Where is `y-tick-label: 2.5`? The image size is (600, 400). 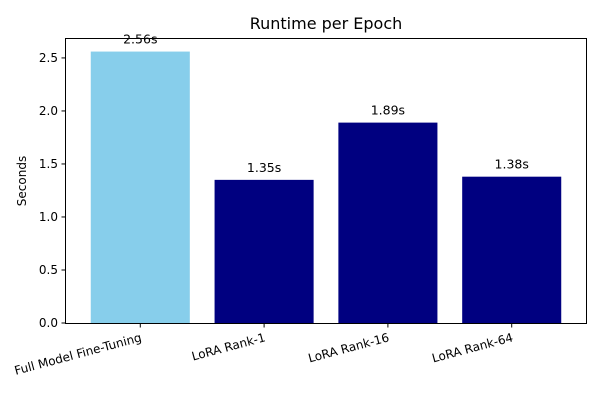
y-tick-label: 2.5 is located at coordinates (48, 58).